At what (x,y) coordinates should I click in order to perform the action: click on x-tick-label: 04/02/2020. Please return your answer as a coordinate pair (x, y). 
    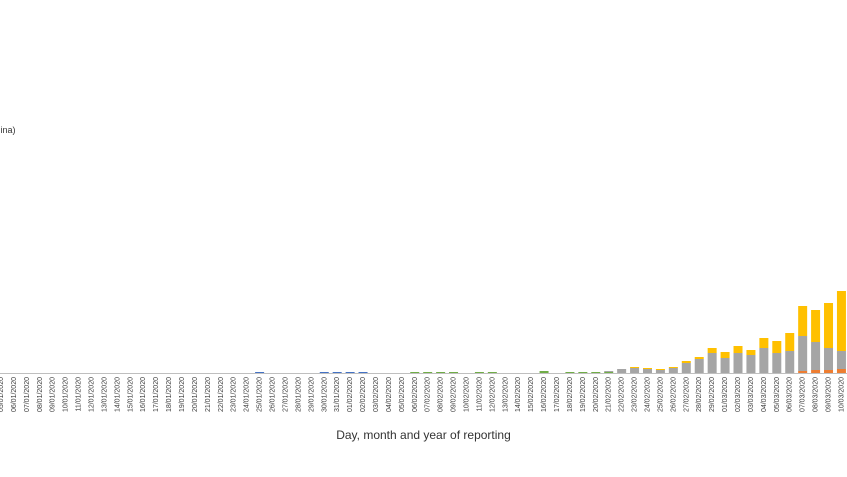
    Looking at the image, I should click on (389, 394).